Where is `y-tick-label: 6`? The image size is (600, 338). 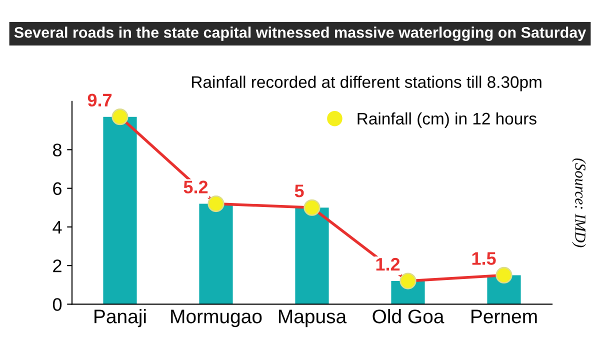
y-tick-label: 6 is located at coordinates (57, 189).